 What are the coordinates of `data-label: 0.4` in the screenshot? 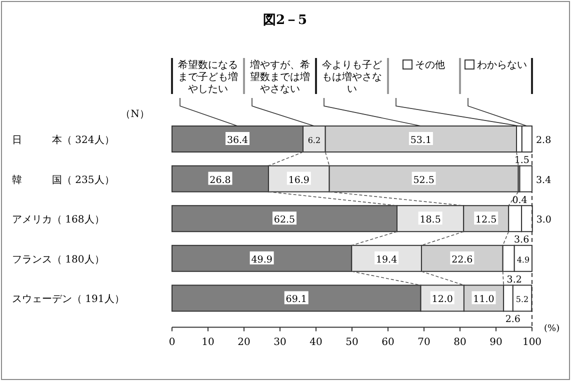 It's located at (520, 200).